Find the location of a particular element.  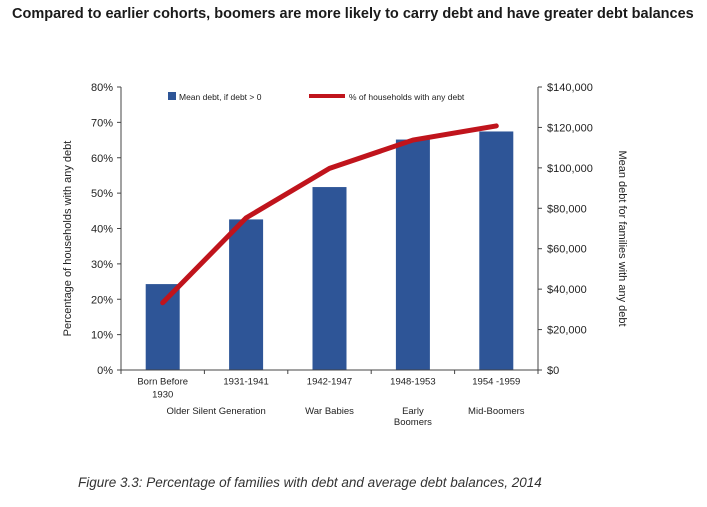

category-label: 1942-1947 is located at coordinates (329, 382).